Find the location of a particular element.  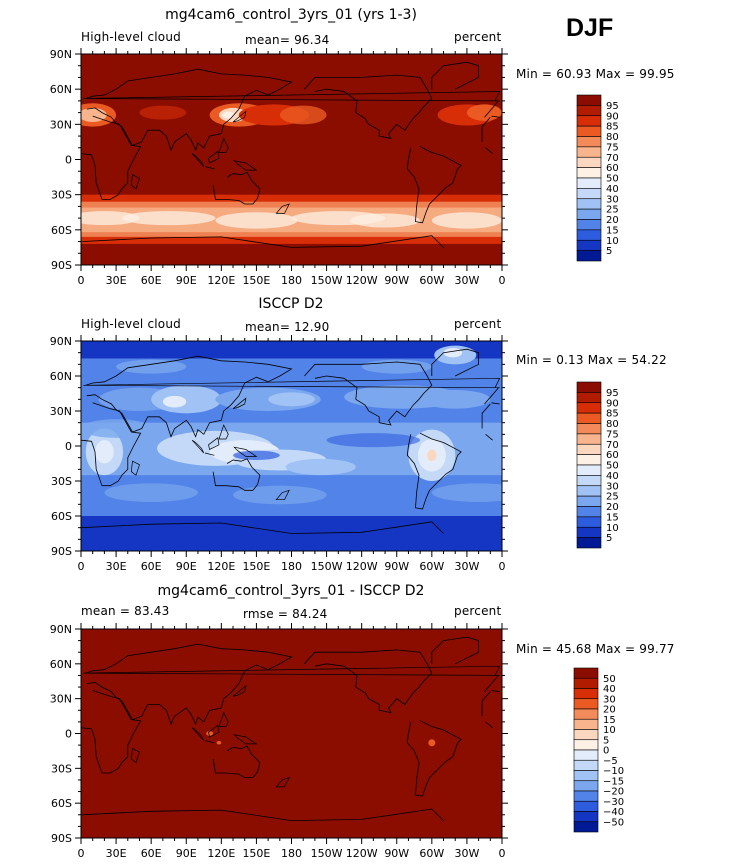

colorbar-label: 80 is located at coordinates (612, 424).